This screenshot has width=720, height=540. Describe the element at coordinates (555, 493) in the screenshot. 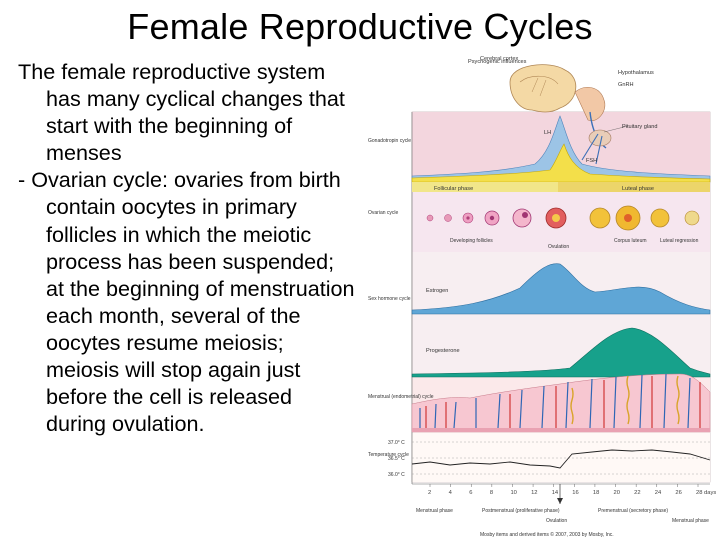

I see `day-tick-label: 14` at that location.